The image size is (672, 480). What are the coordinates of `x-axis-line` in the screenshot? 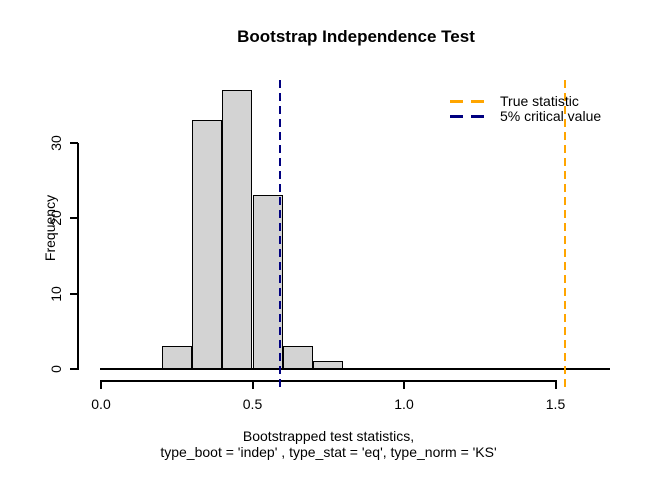 It's located at (329, 381).